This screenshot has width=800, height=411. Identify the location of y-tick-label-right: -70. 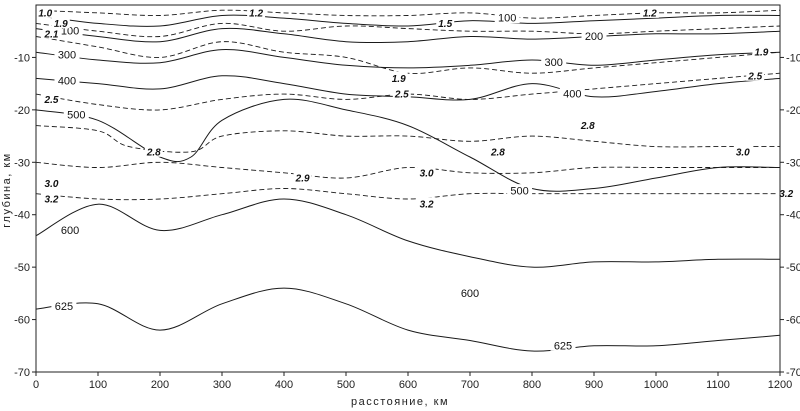
(793, 373).